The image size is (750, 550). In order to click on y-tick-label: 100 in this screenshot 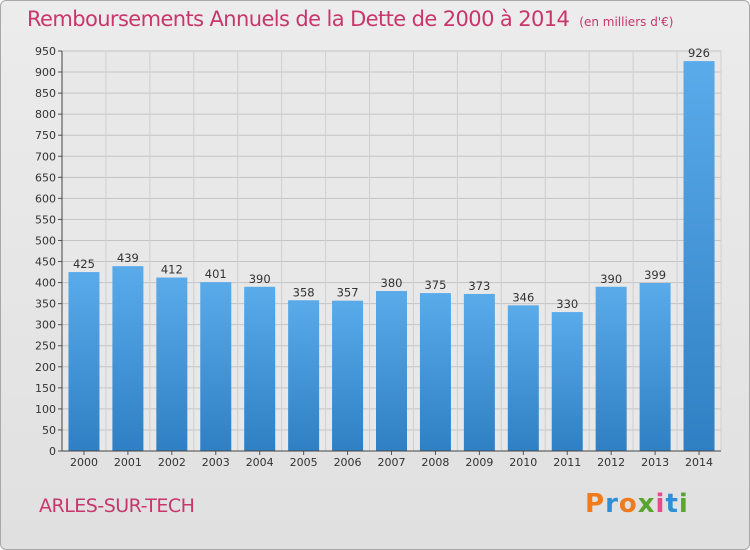, I will do `click(45, 409)`.